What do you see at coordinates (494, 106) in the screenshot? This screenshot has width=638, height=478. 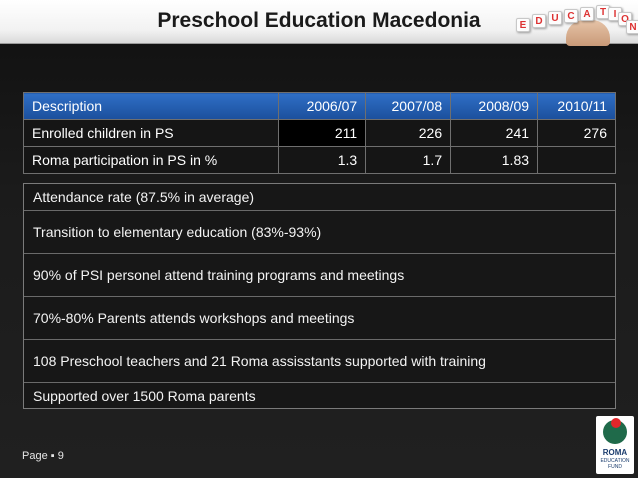 I see `table-header-cell: 2008/09` at bounding box center [494, 106].